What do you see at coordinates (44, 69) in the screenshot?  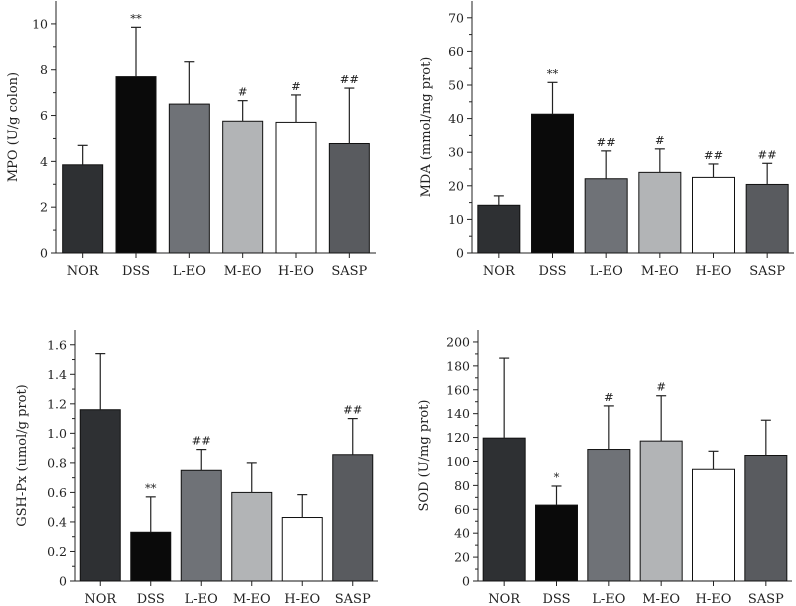 I see `y-tick-label: 8` at bounding box center [44, 69].